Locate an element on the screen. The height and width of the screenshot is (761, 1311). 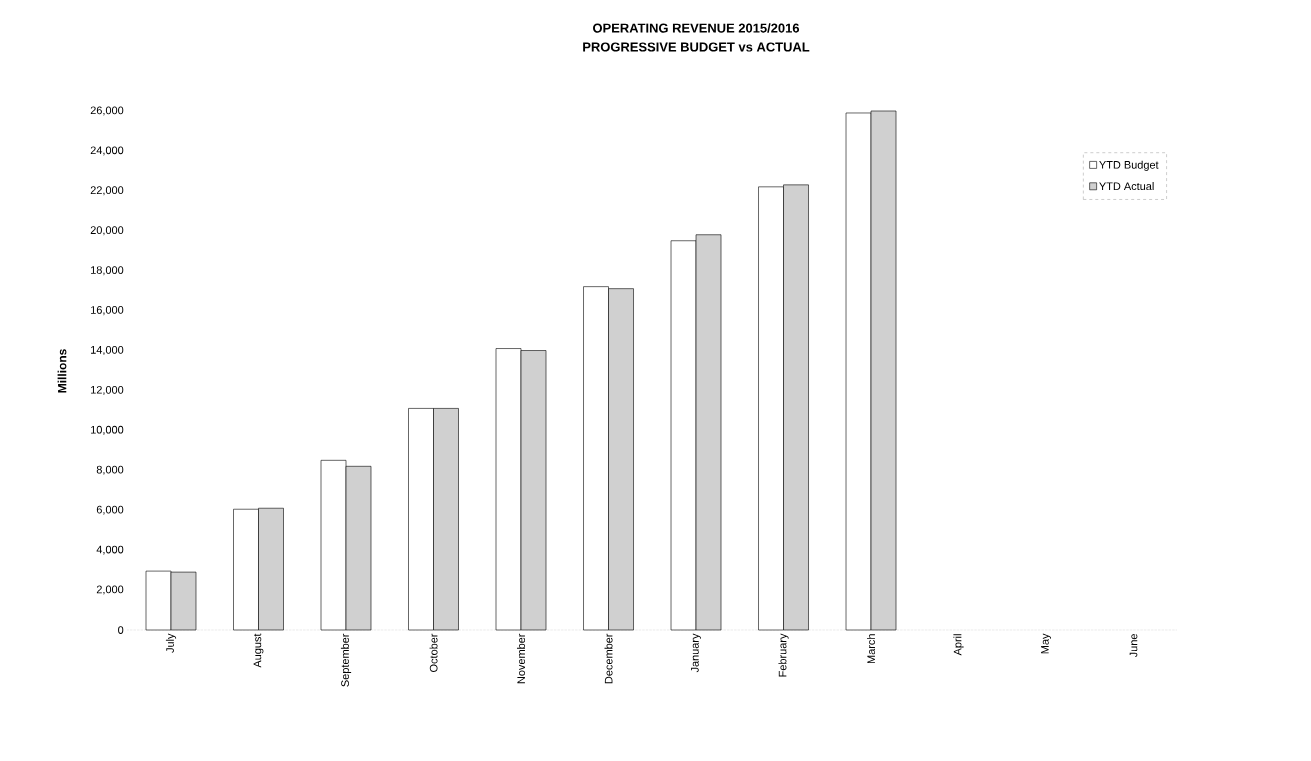
x-tick-label: April is located at coordinates (958, 645).